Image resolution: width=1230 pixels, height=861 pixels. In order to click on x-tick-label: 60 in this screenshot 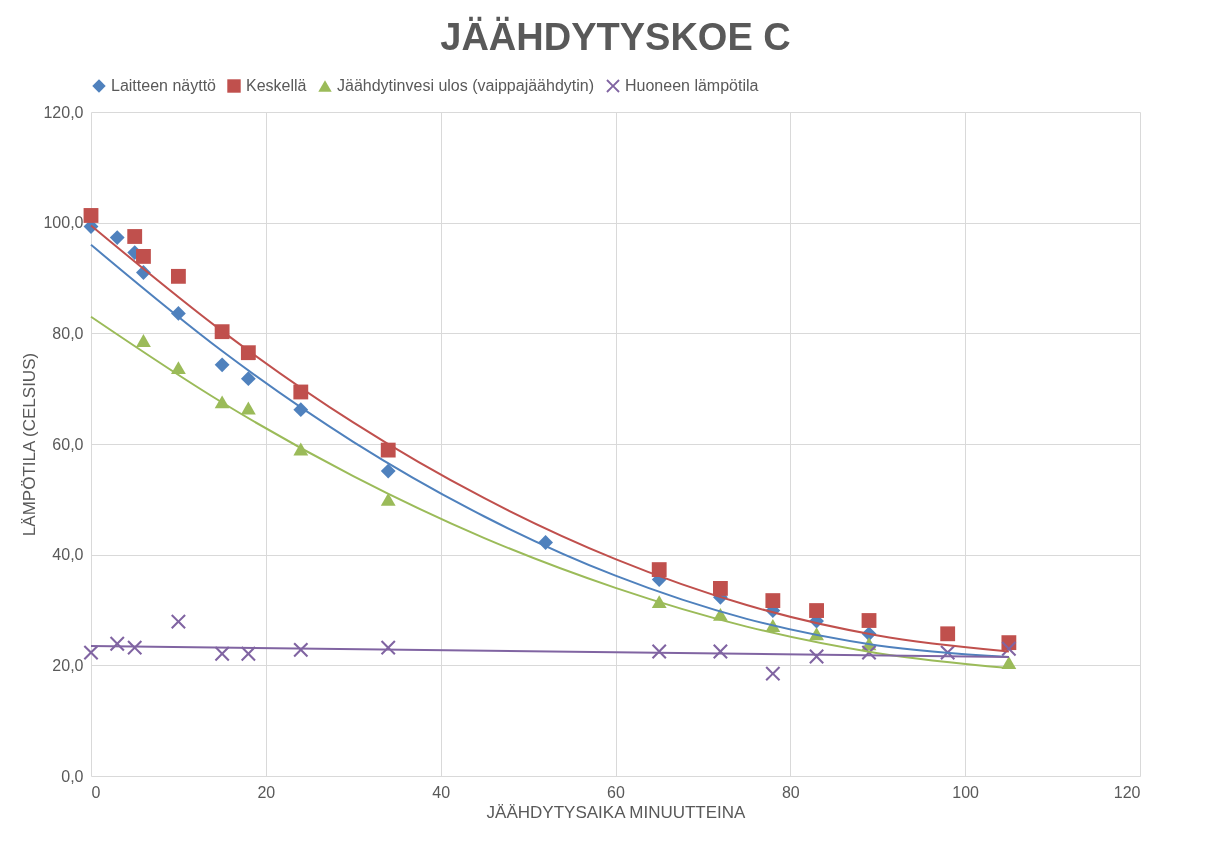, I will do `click(616, 792)`.